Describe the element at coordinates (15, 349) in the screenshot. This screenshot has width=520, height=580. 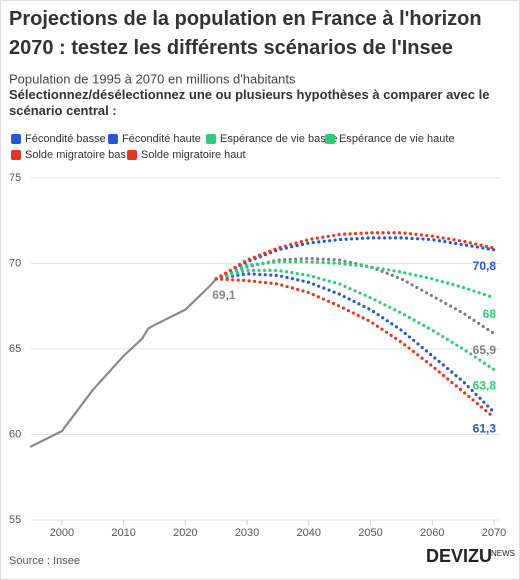
I see `y-tick-label: 65` at that location.